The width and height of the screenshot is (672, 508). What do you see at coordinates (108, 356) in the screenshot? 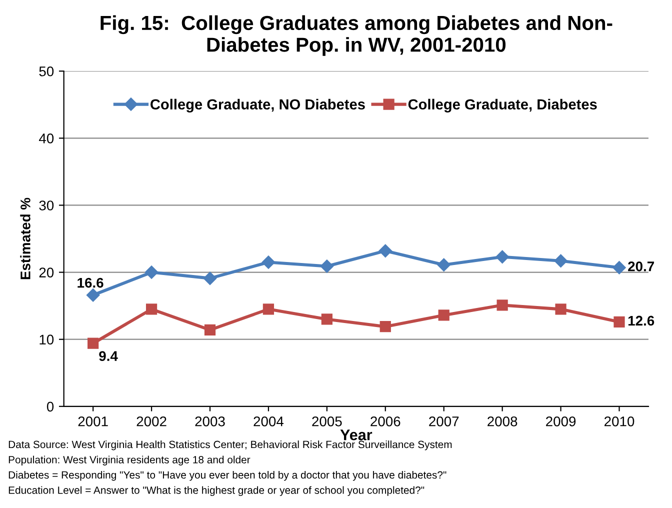
I see `data-label: 9.4` at bounding box center [108, 356].